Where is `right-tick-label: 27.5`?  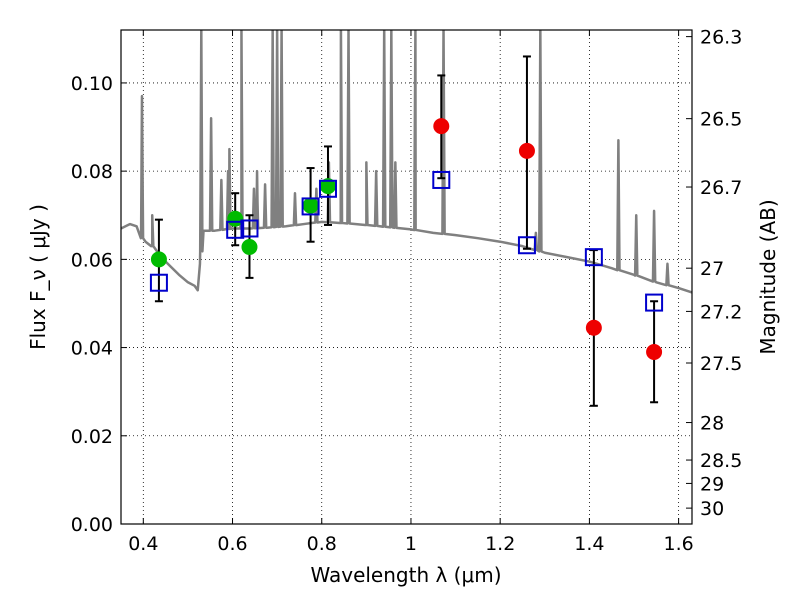
right-tick-label: 27.5 is located at coordinates (721, 364).